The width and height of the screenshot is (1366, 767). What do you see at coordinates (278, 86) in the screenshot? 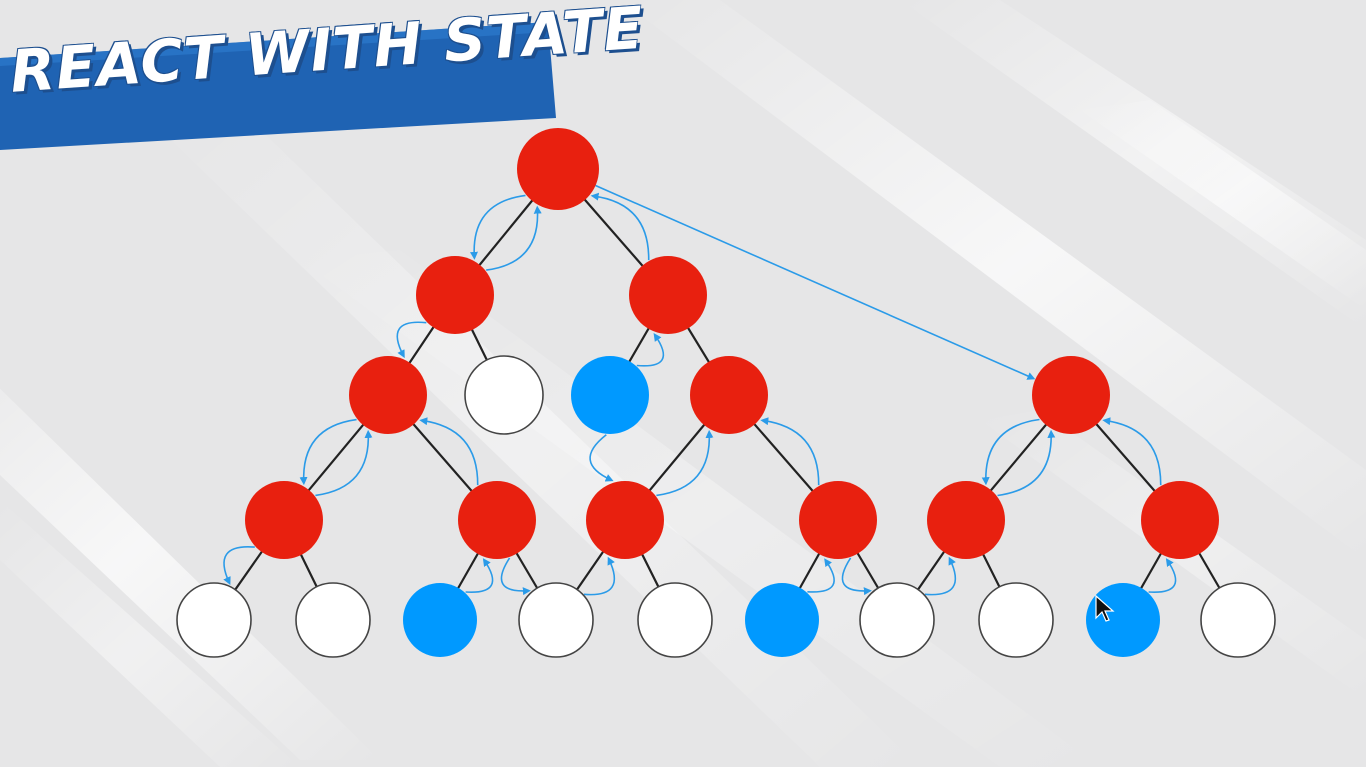
I see `title-banner` at bounding box center [278, 86].